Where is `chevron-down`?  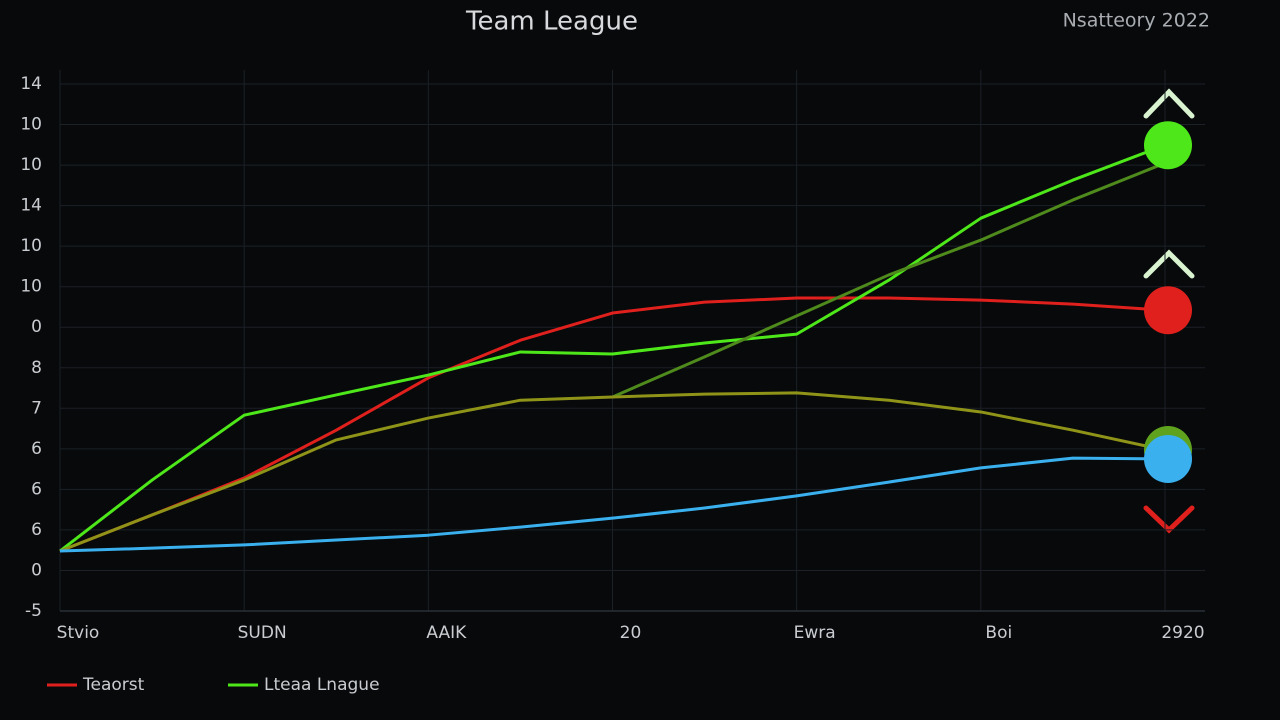
chevron-down is located at coordinates (1169, 519).